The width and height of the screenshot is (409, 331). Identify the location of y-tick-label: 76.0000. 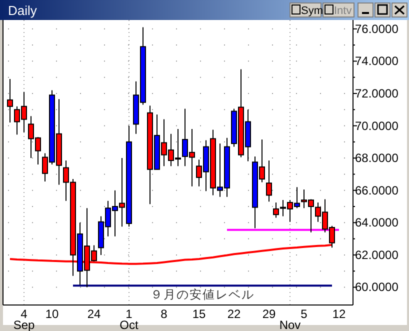
(377, 29).